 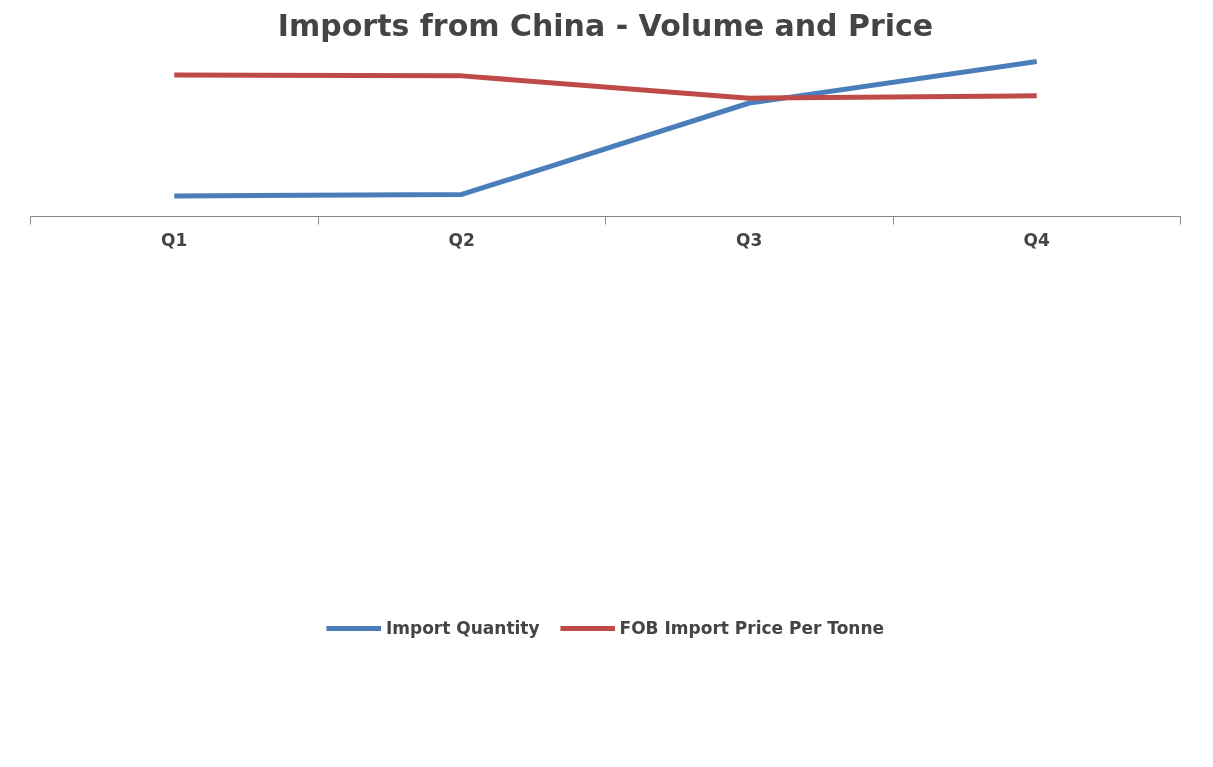 I want to click on chart-title: Imports from China - Volume and Price, so click(x=605, y=25).